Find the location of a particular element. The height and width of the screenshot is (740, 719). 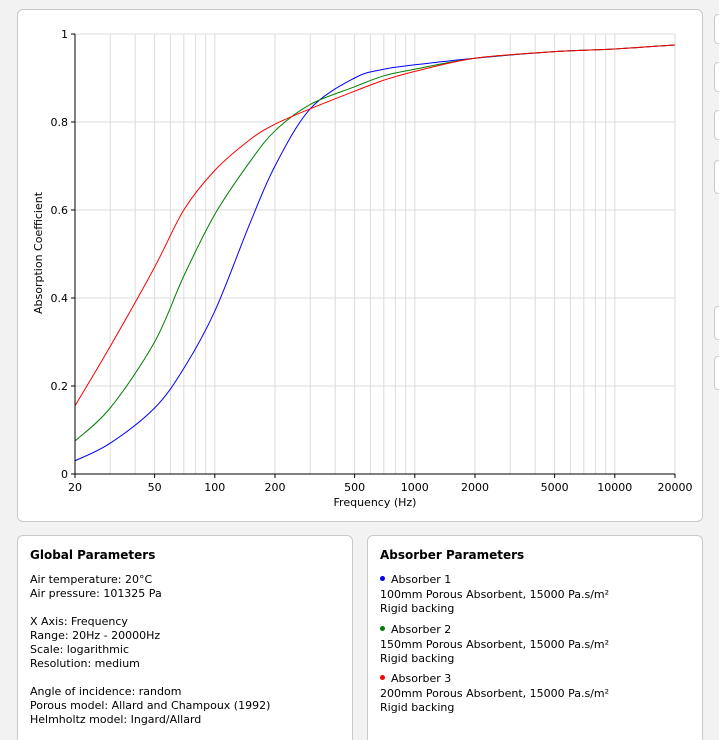

absorber-3-desc: 200mm Porous Absorbent, 15000 Pa.s/m² is located at coordinates (495, 693).